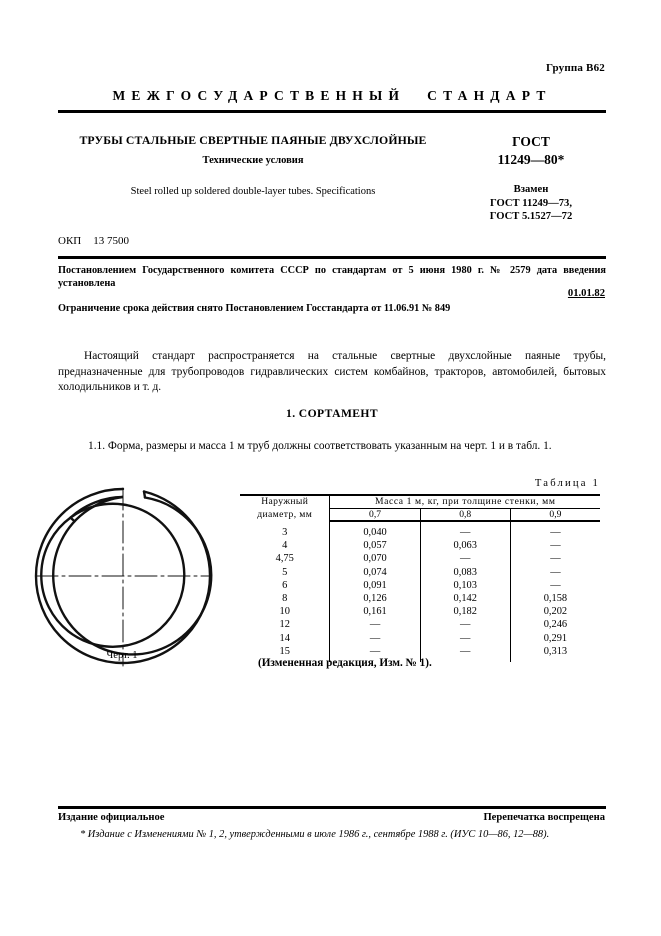  What do you see at coordinates (285, 599) in the screenshot?
I see `cell-outer-diameter: 8` at bounding box center [285, 599].